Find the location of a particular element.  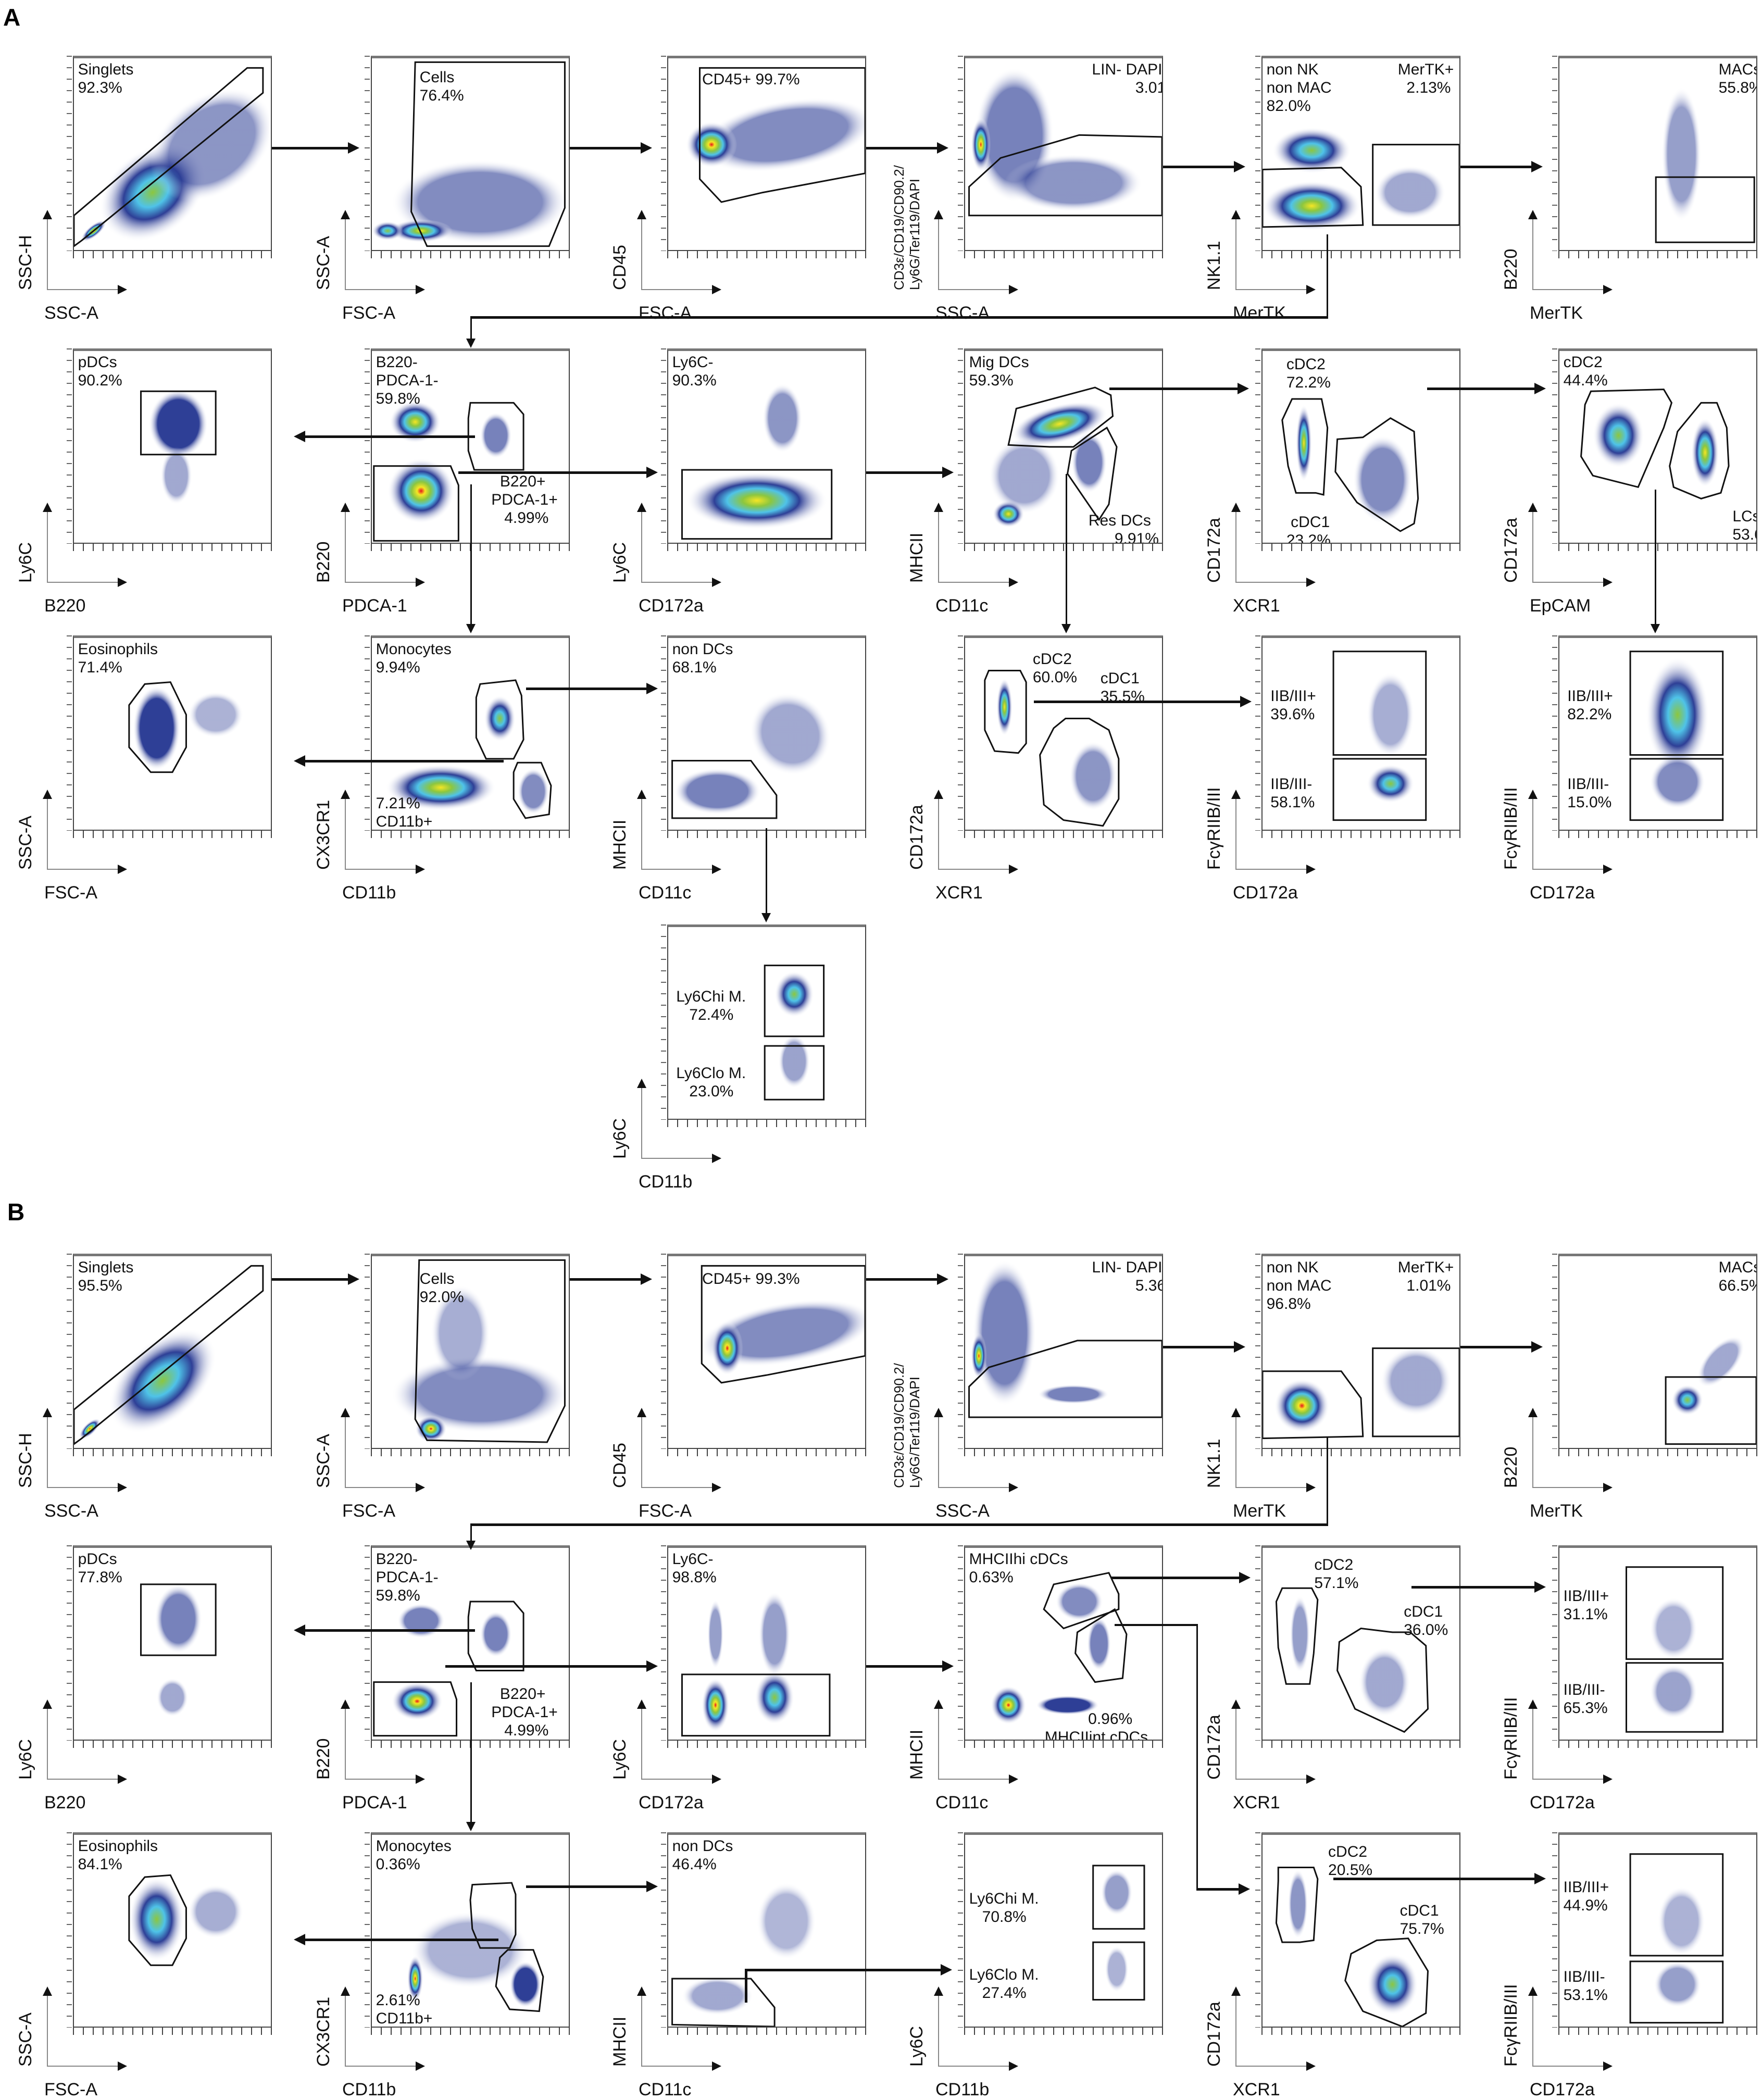

facs-plot-b7: pDCs 77.8% B220 Ly6C is located at coordinates (144, 1679).